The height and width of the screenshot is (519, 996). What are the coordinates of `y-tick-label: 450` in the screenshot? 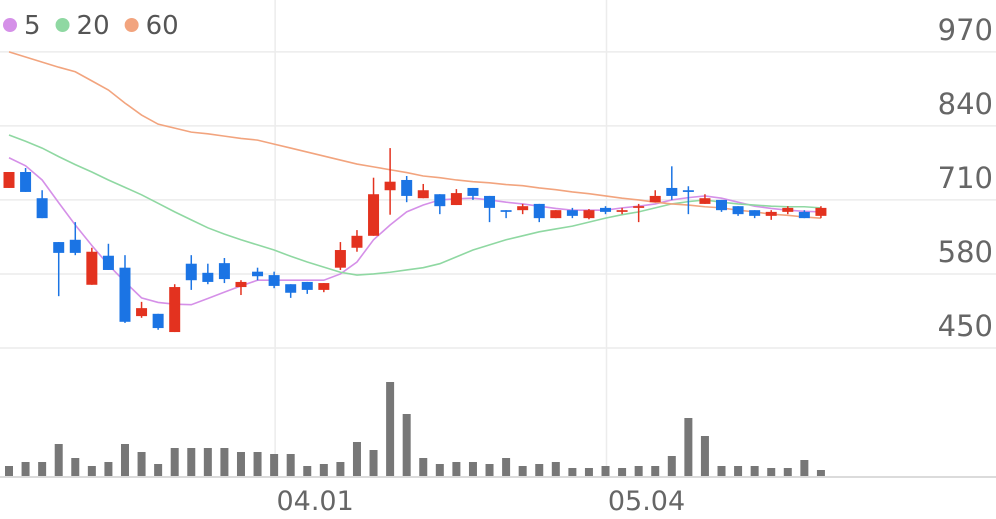 It's located at (965, 326).